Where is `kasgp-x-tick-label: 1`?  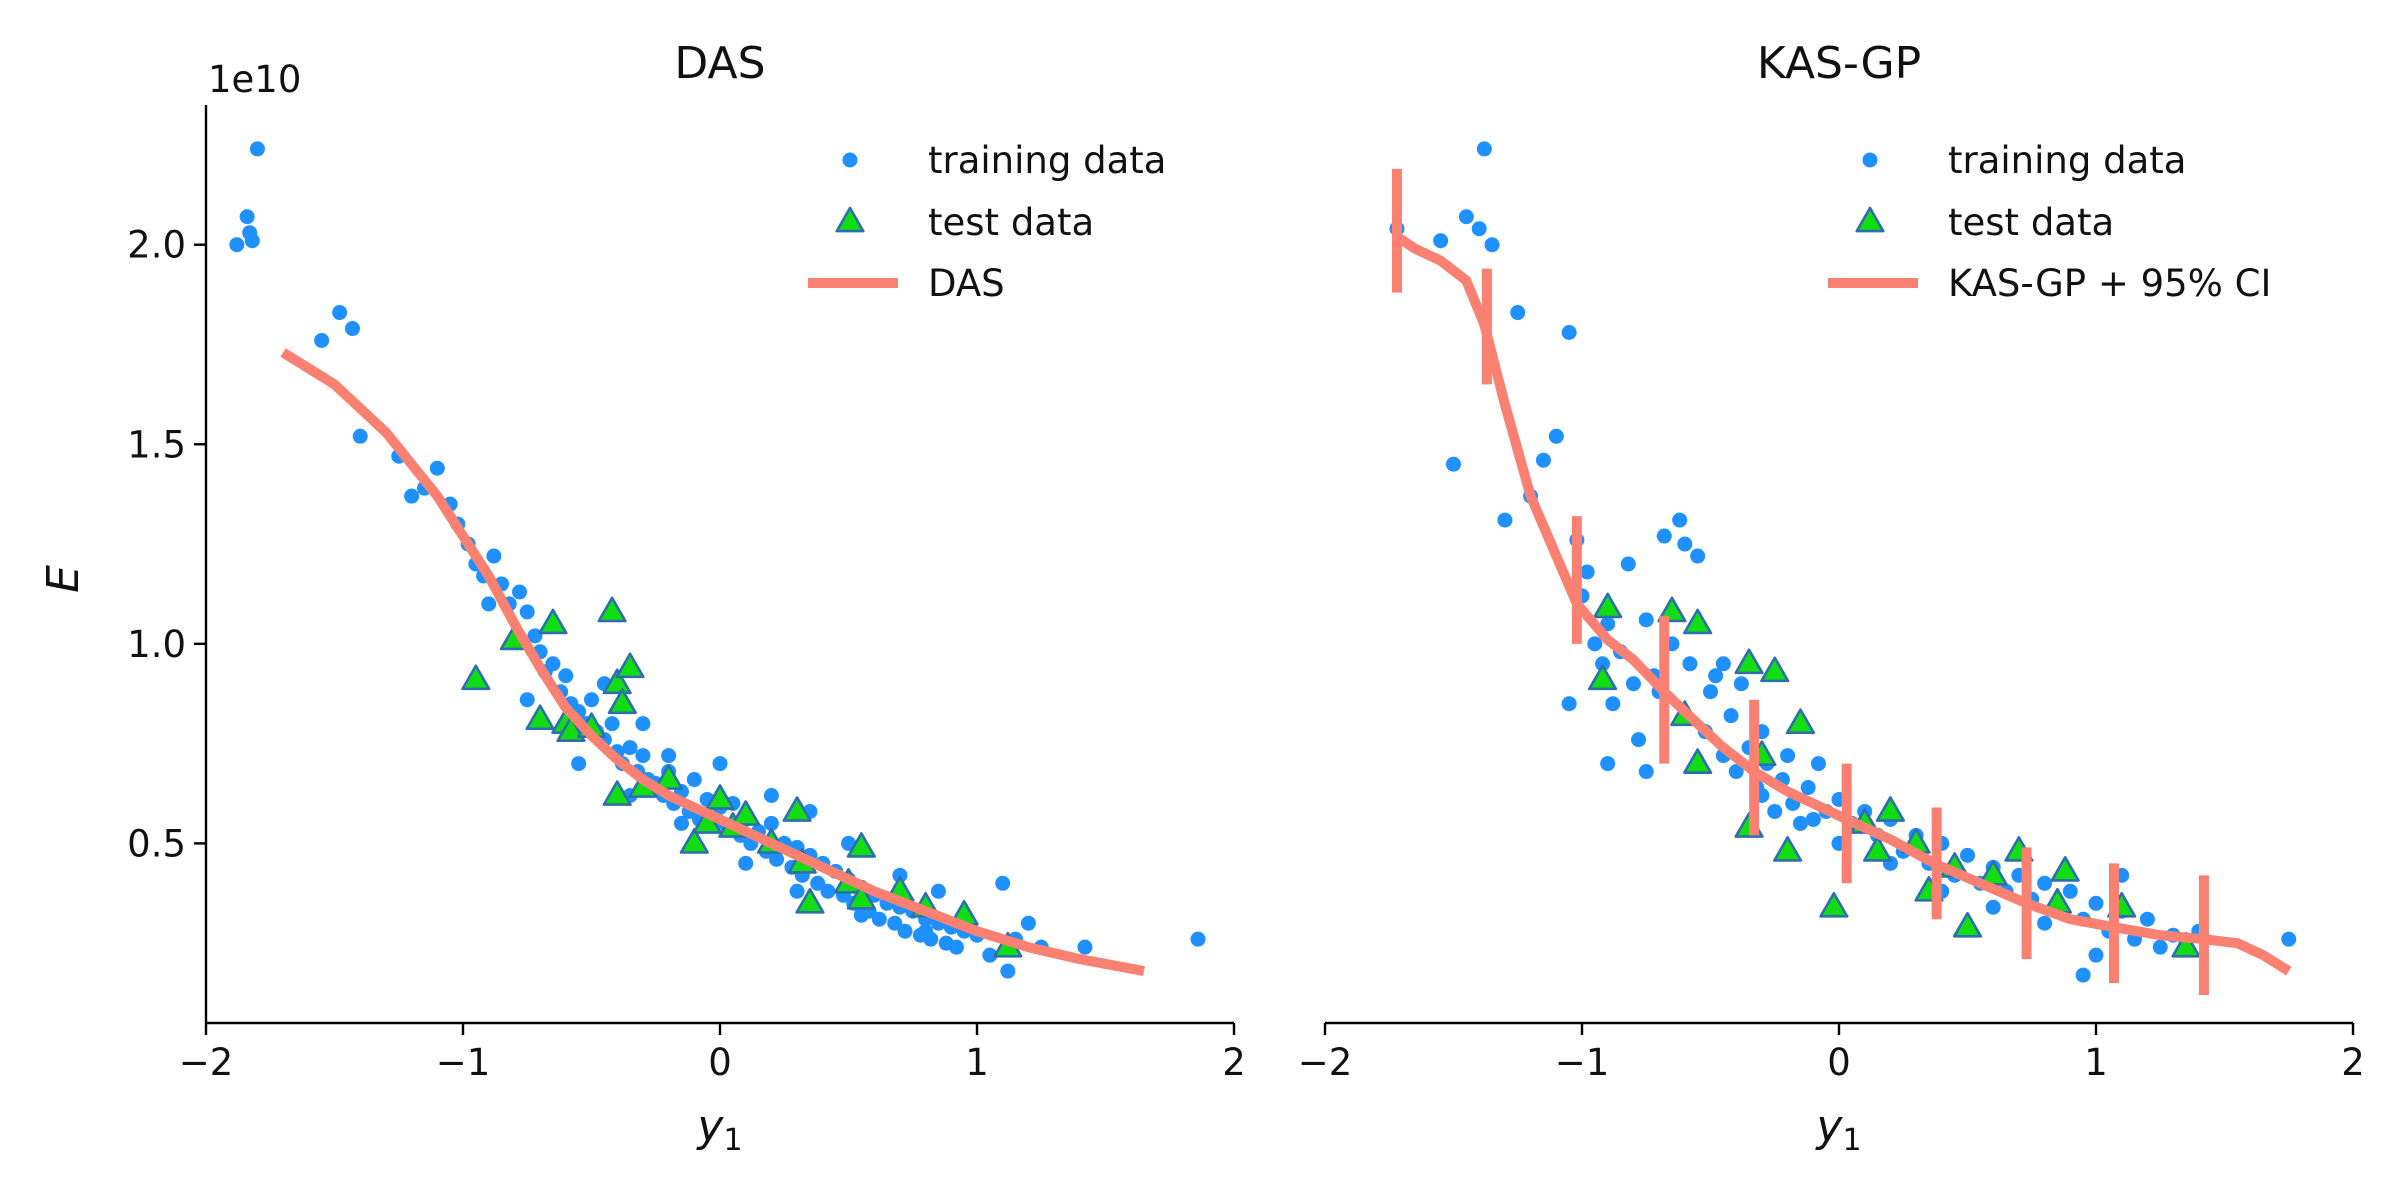
kasgp-x-tick-label: 1 is located at coordinates (2096, 1062).